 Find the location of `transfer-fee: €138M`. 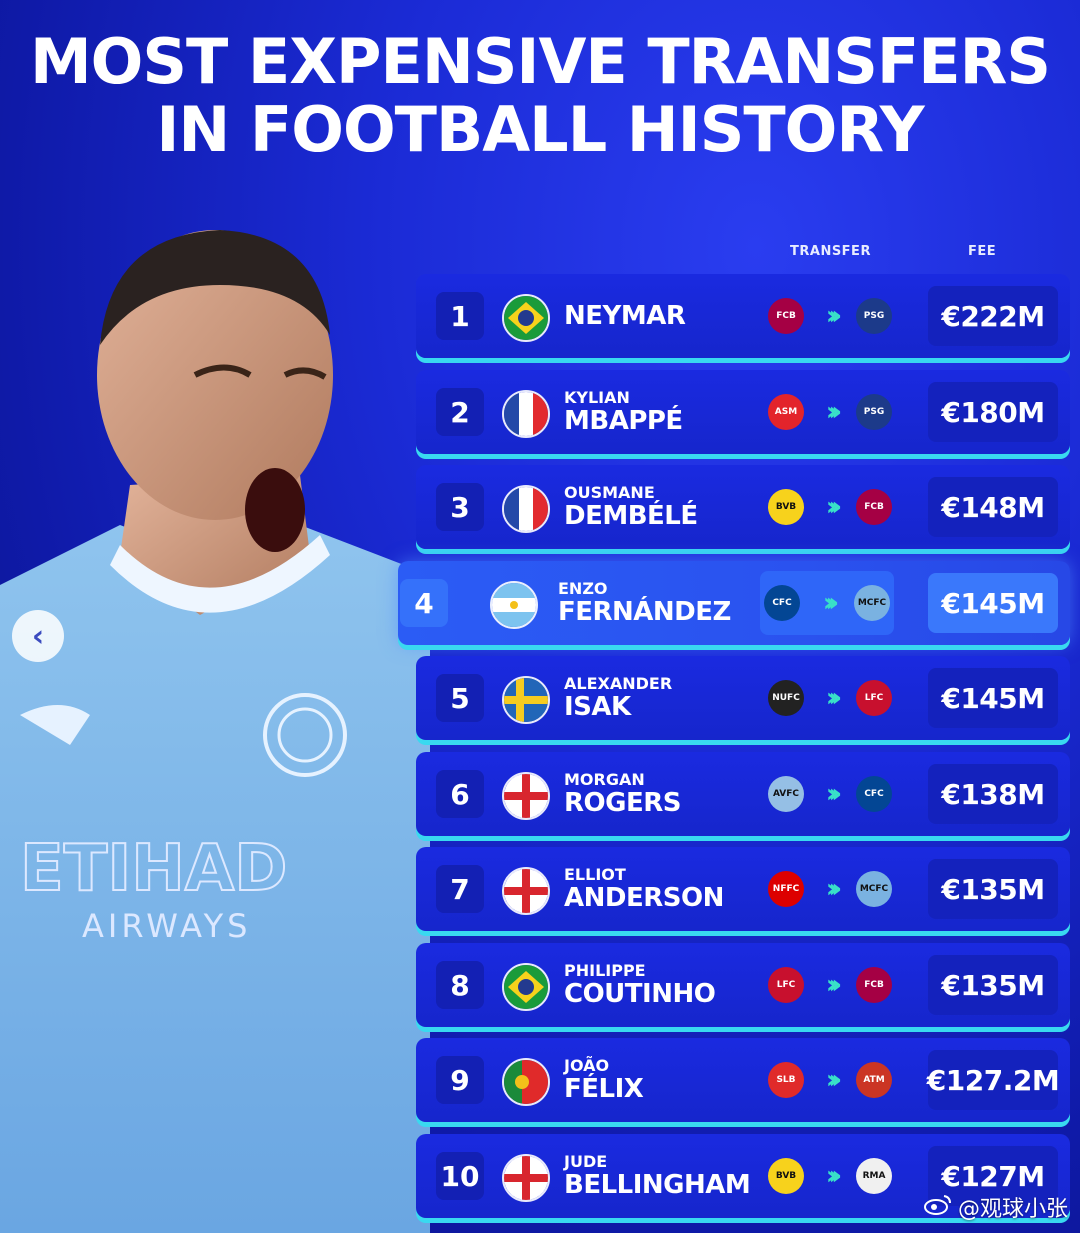

transfer-fee: €138M is located at coordinates (993, 794).